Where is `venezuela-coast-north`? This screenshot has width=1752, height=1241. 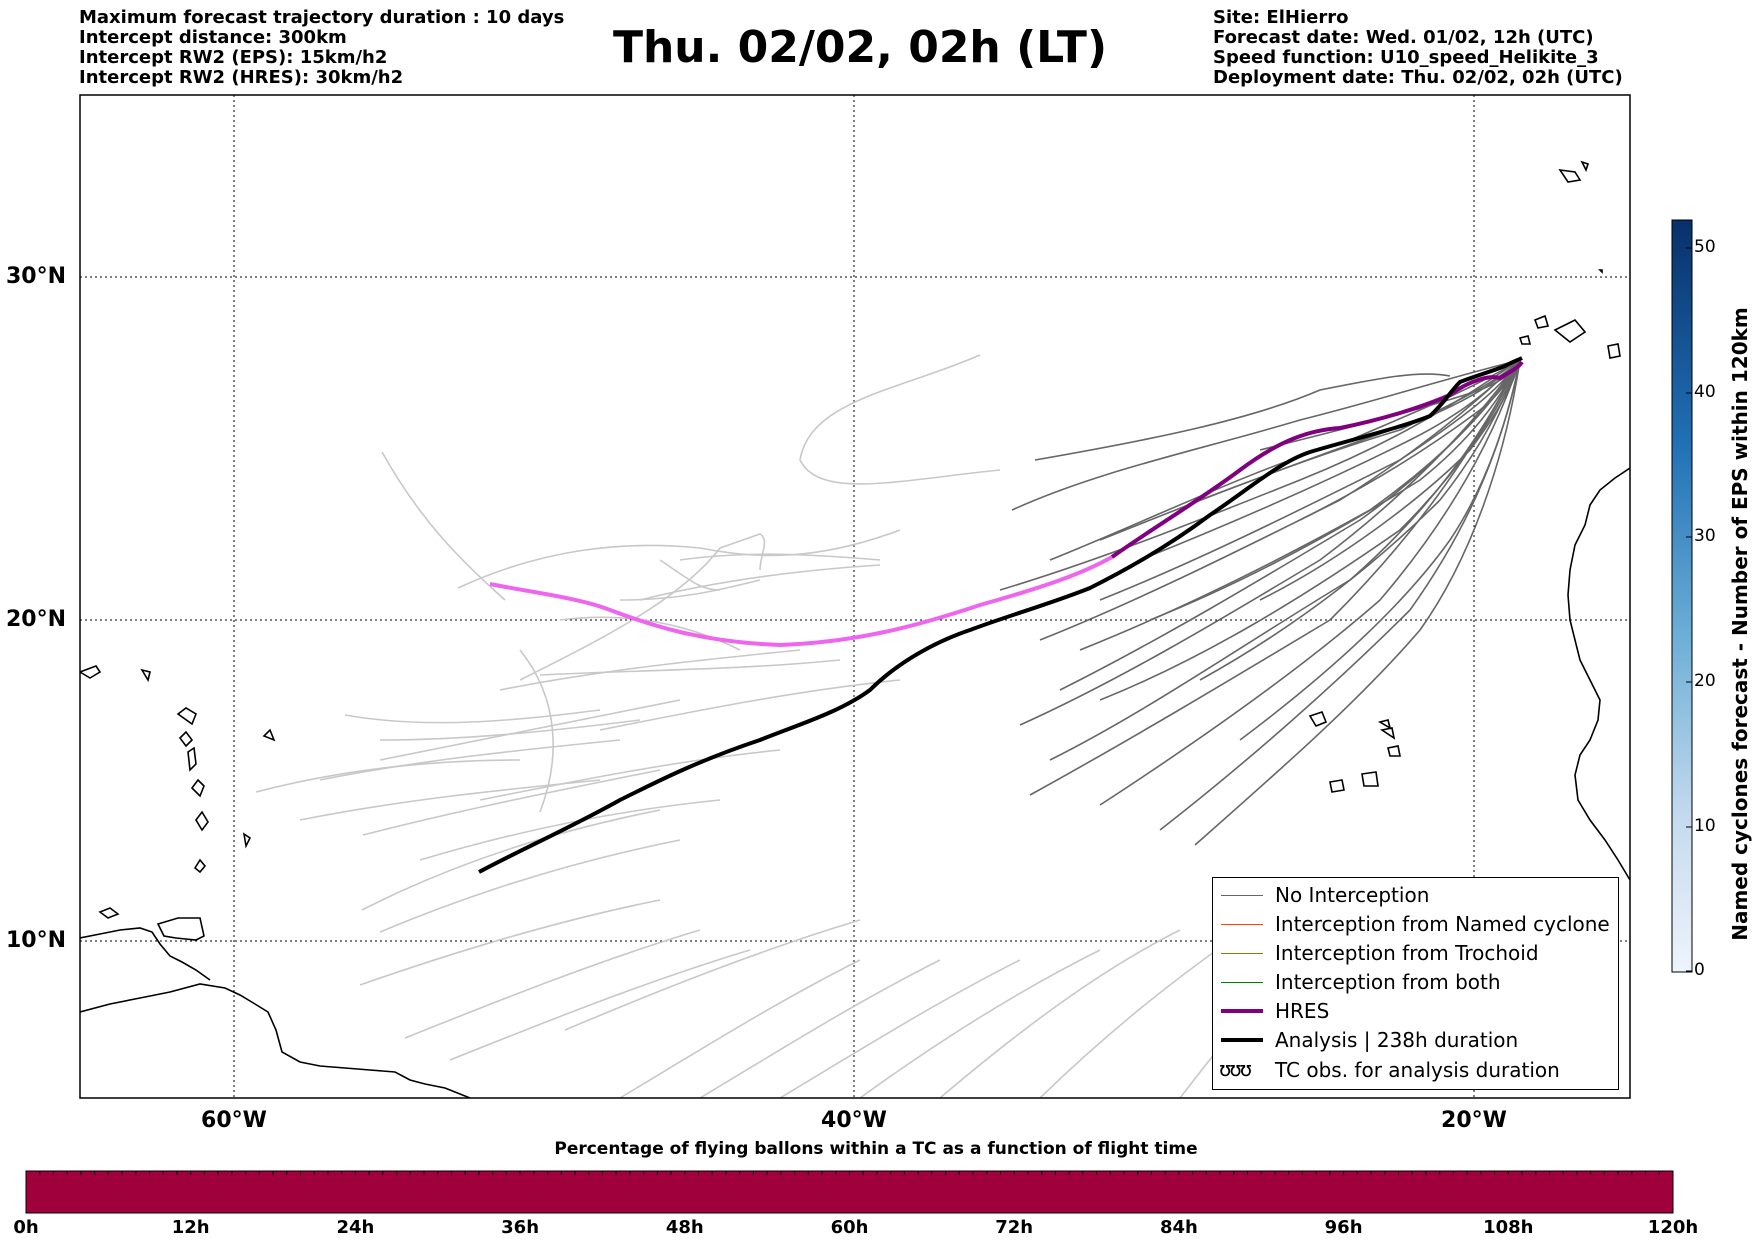 venezuela-coast-north is located at coordinates (145, 954).